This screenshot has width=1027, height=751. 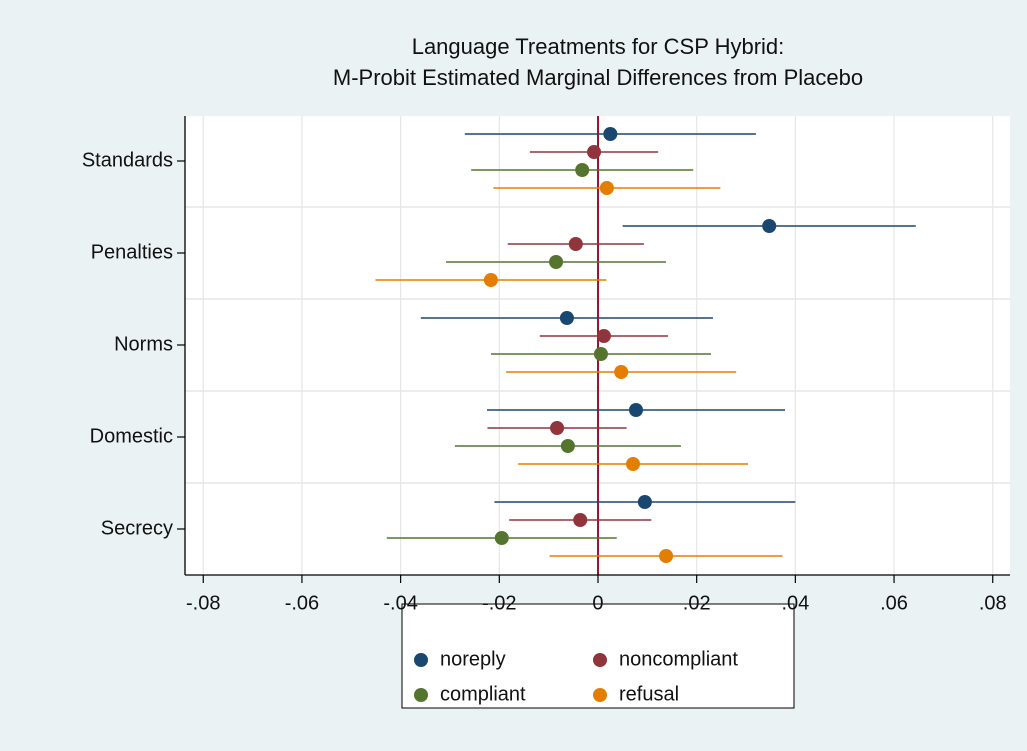 I want to click on legend-label: noncompliant, so click(x=678, y=659).